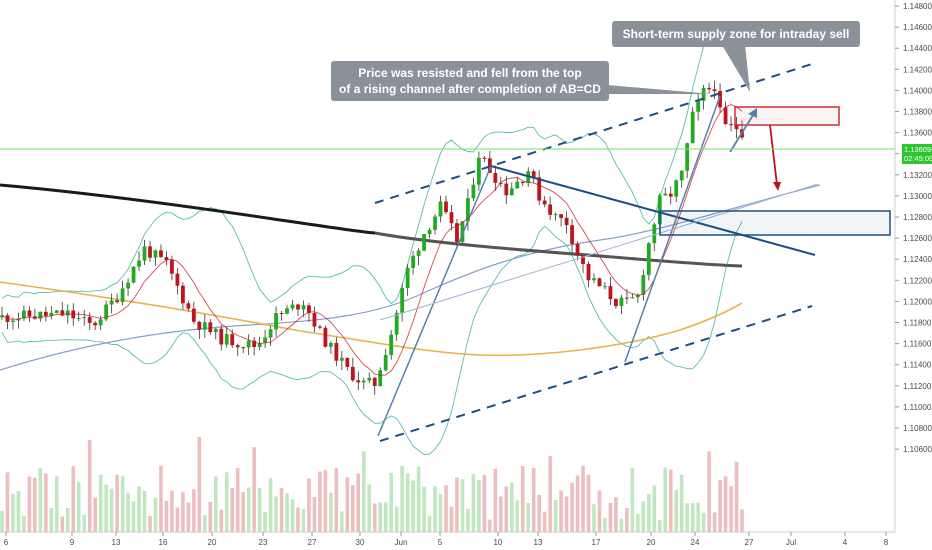  I want to click on x-tick-label: 5, so click(440, 542).